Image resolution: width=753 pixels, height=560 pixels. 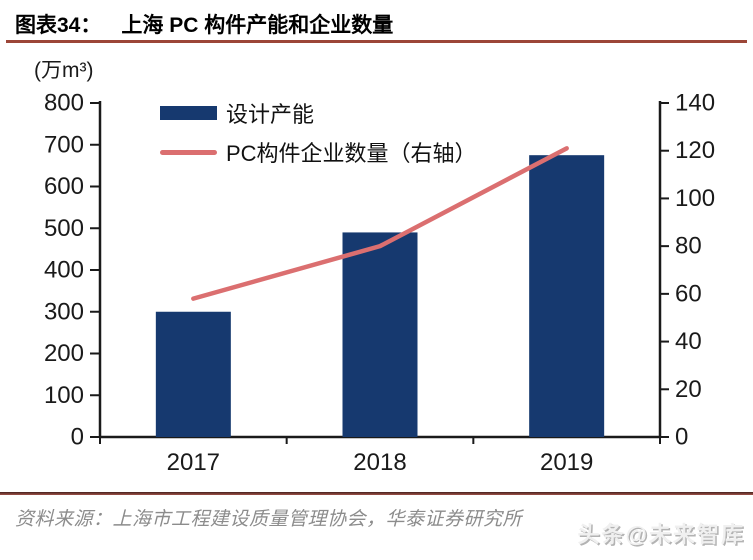 What do you see at coordinates (695, 198) in the screenshot?
I see `right-axis-tick-label: 100` at bounding box center [695, 198].